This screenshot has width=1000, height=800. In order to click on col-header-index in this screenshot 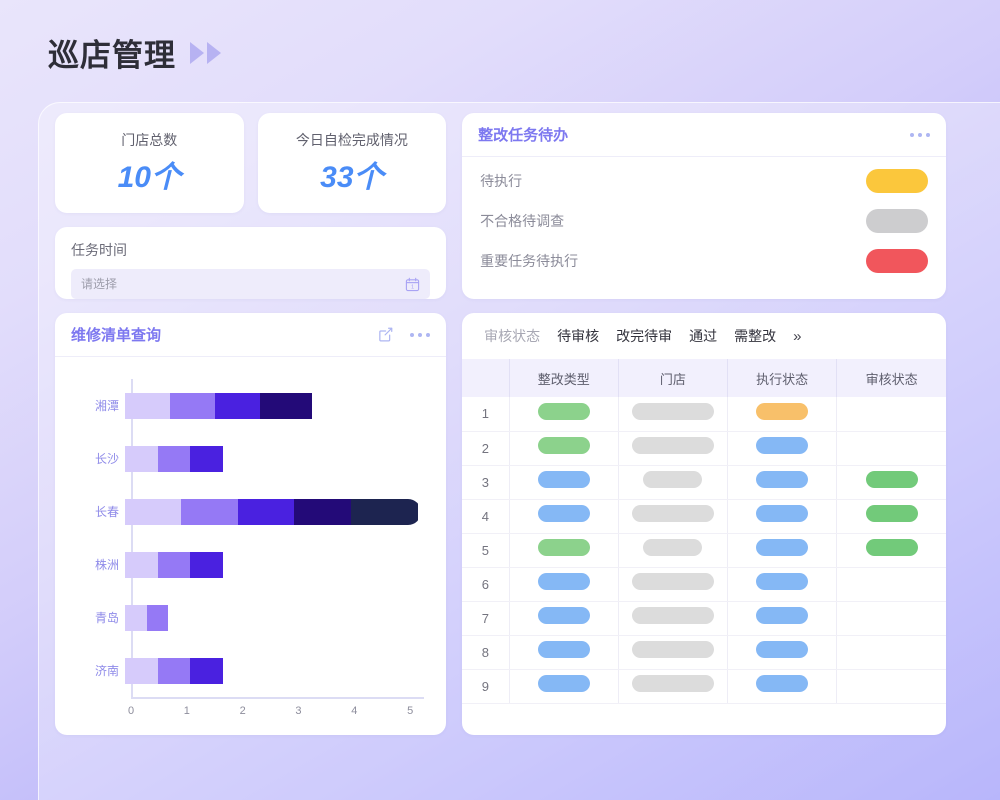, I will do `click(486, 378)`.